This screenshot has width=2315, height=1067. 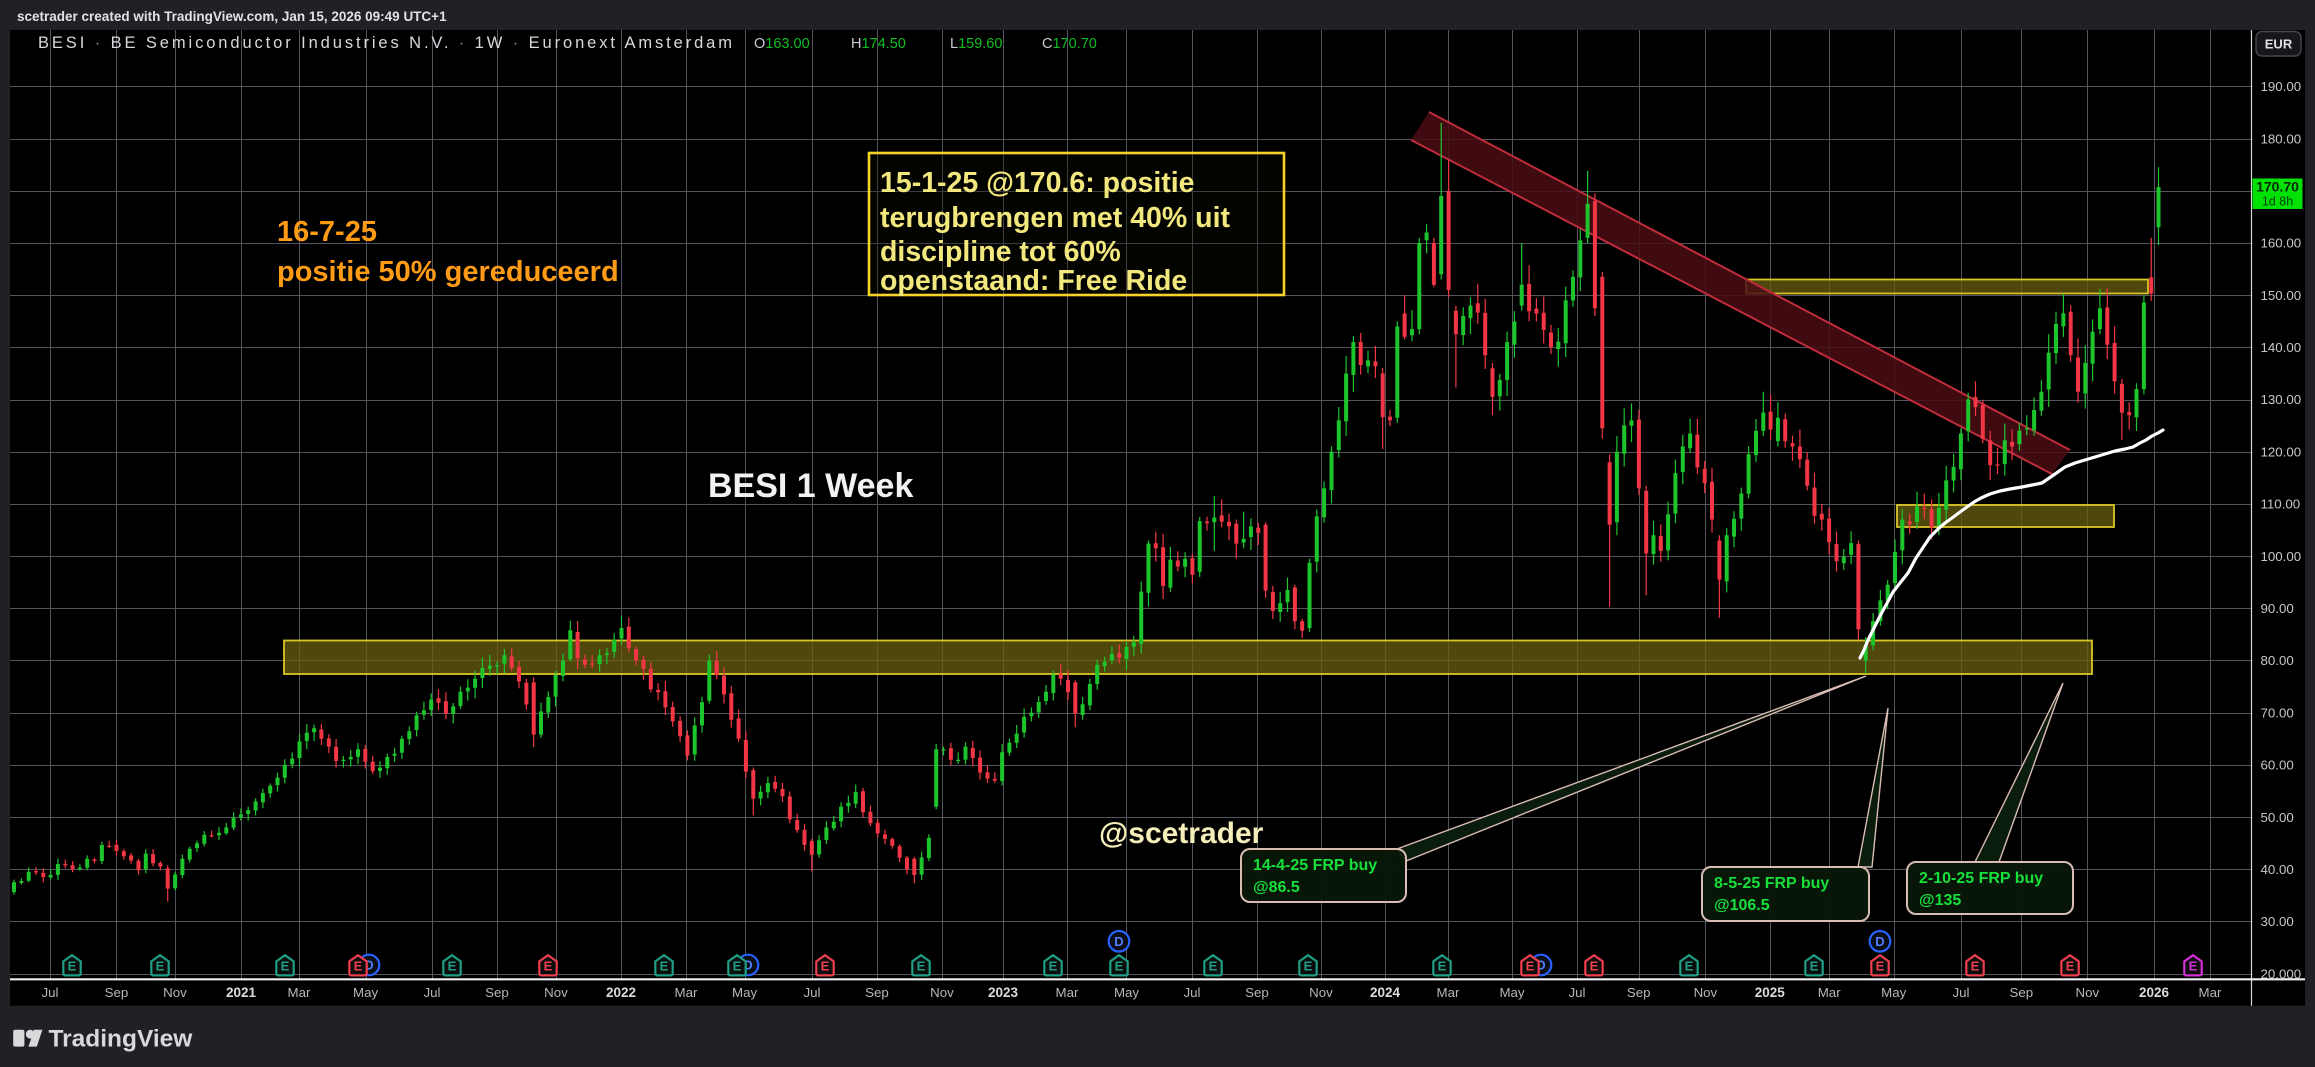 What do you see at coordinates (2277, 869) in the screenshot?
I see `svg-text: 40.00` at bounding box center [2277, 869].